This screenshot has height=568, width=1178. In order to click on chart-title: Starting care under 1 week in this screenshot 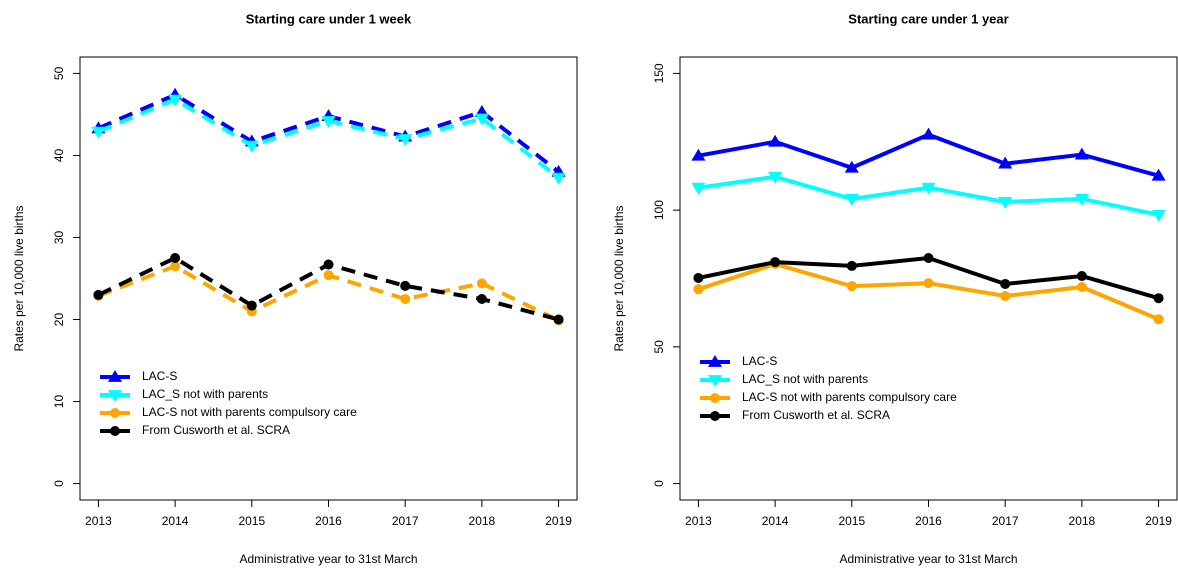, I will do `click(329, 18)`.